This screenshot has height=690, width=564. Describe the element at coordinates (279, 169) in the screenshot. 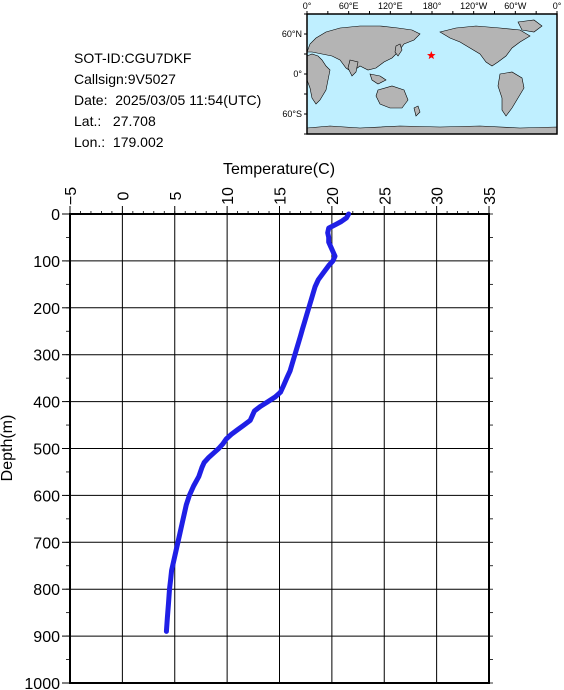

I see `x-axis-title: Temperature(C)` at that location.